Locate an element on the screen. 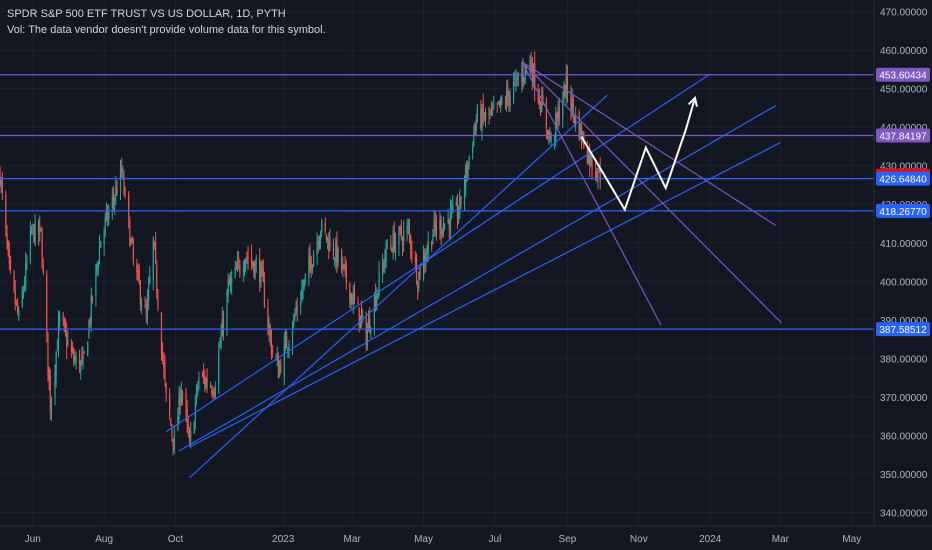 Image resolution: width=932 pixels, height=550 pixels. x-tick-label: Mar is located at coordinates (353, 539).